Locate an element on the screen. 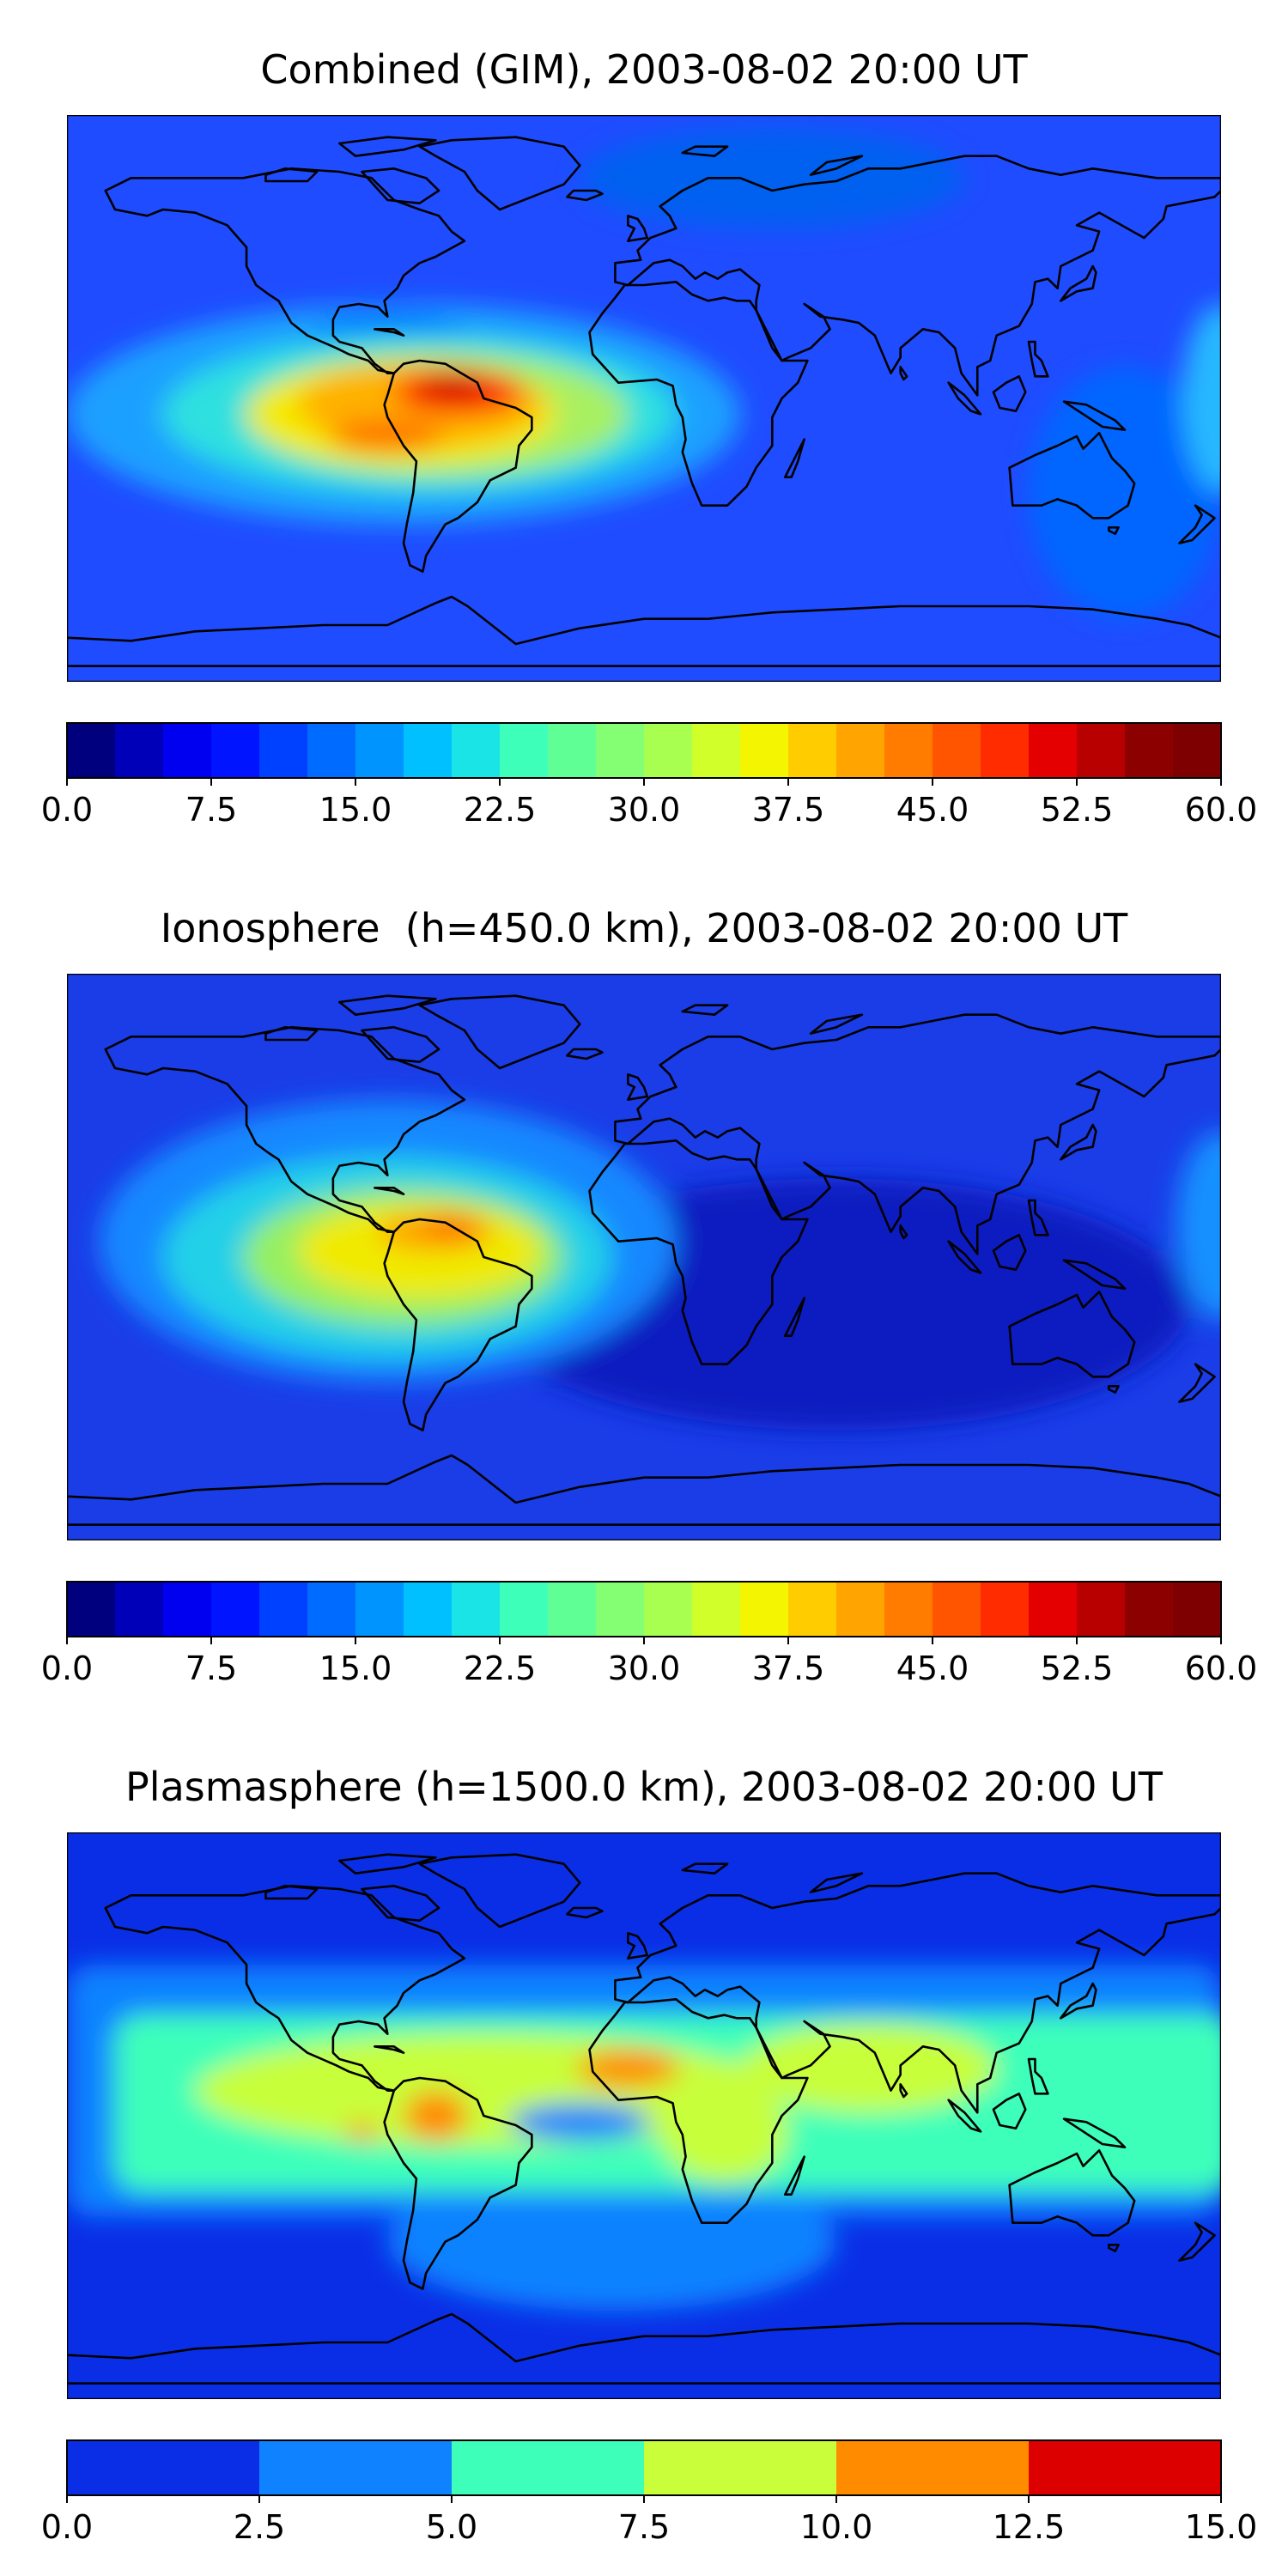 The image size is (1288, 2576). colorbar-tick-label: 7.5 is located at coordinates (211, 810).